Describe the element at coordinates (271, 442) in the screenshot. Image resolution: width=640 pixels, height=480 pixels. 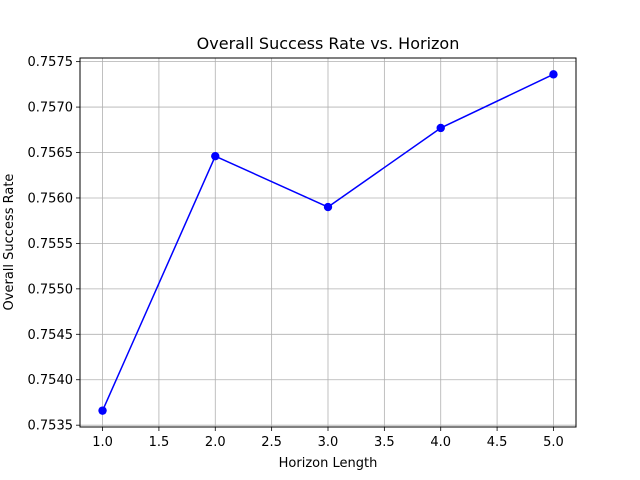
I see `x-tick-label: 2.5` at that location.